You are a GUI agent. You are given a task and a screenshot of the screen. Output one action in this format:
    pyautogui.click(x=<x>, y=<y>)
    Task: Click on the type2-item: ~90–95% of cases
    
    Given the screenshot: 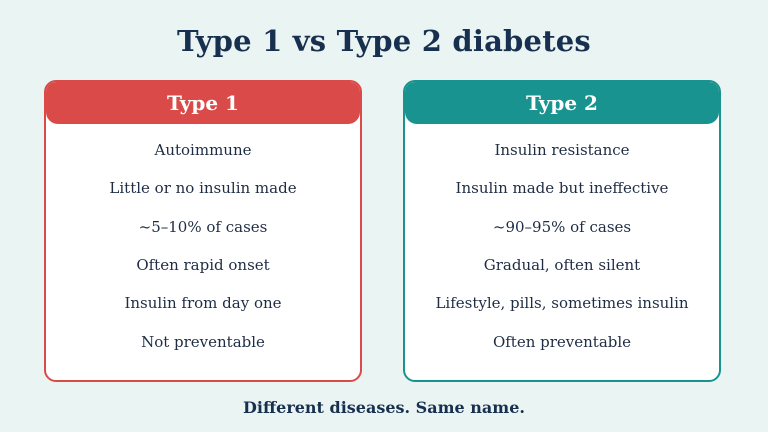 What is the action you would take?
    pyautogui.click(x=562, y=227)
    